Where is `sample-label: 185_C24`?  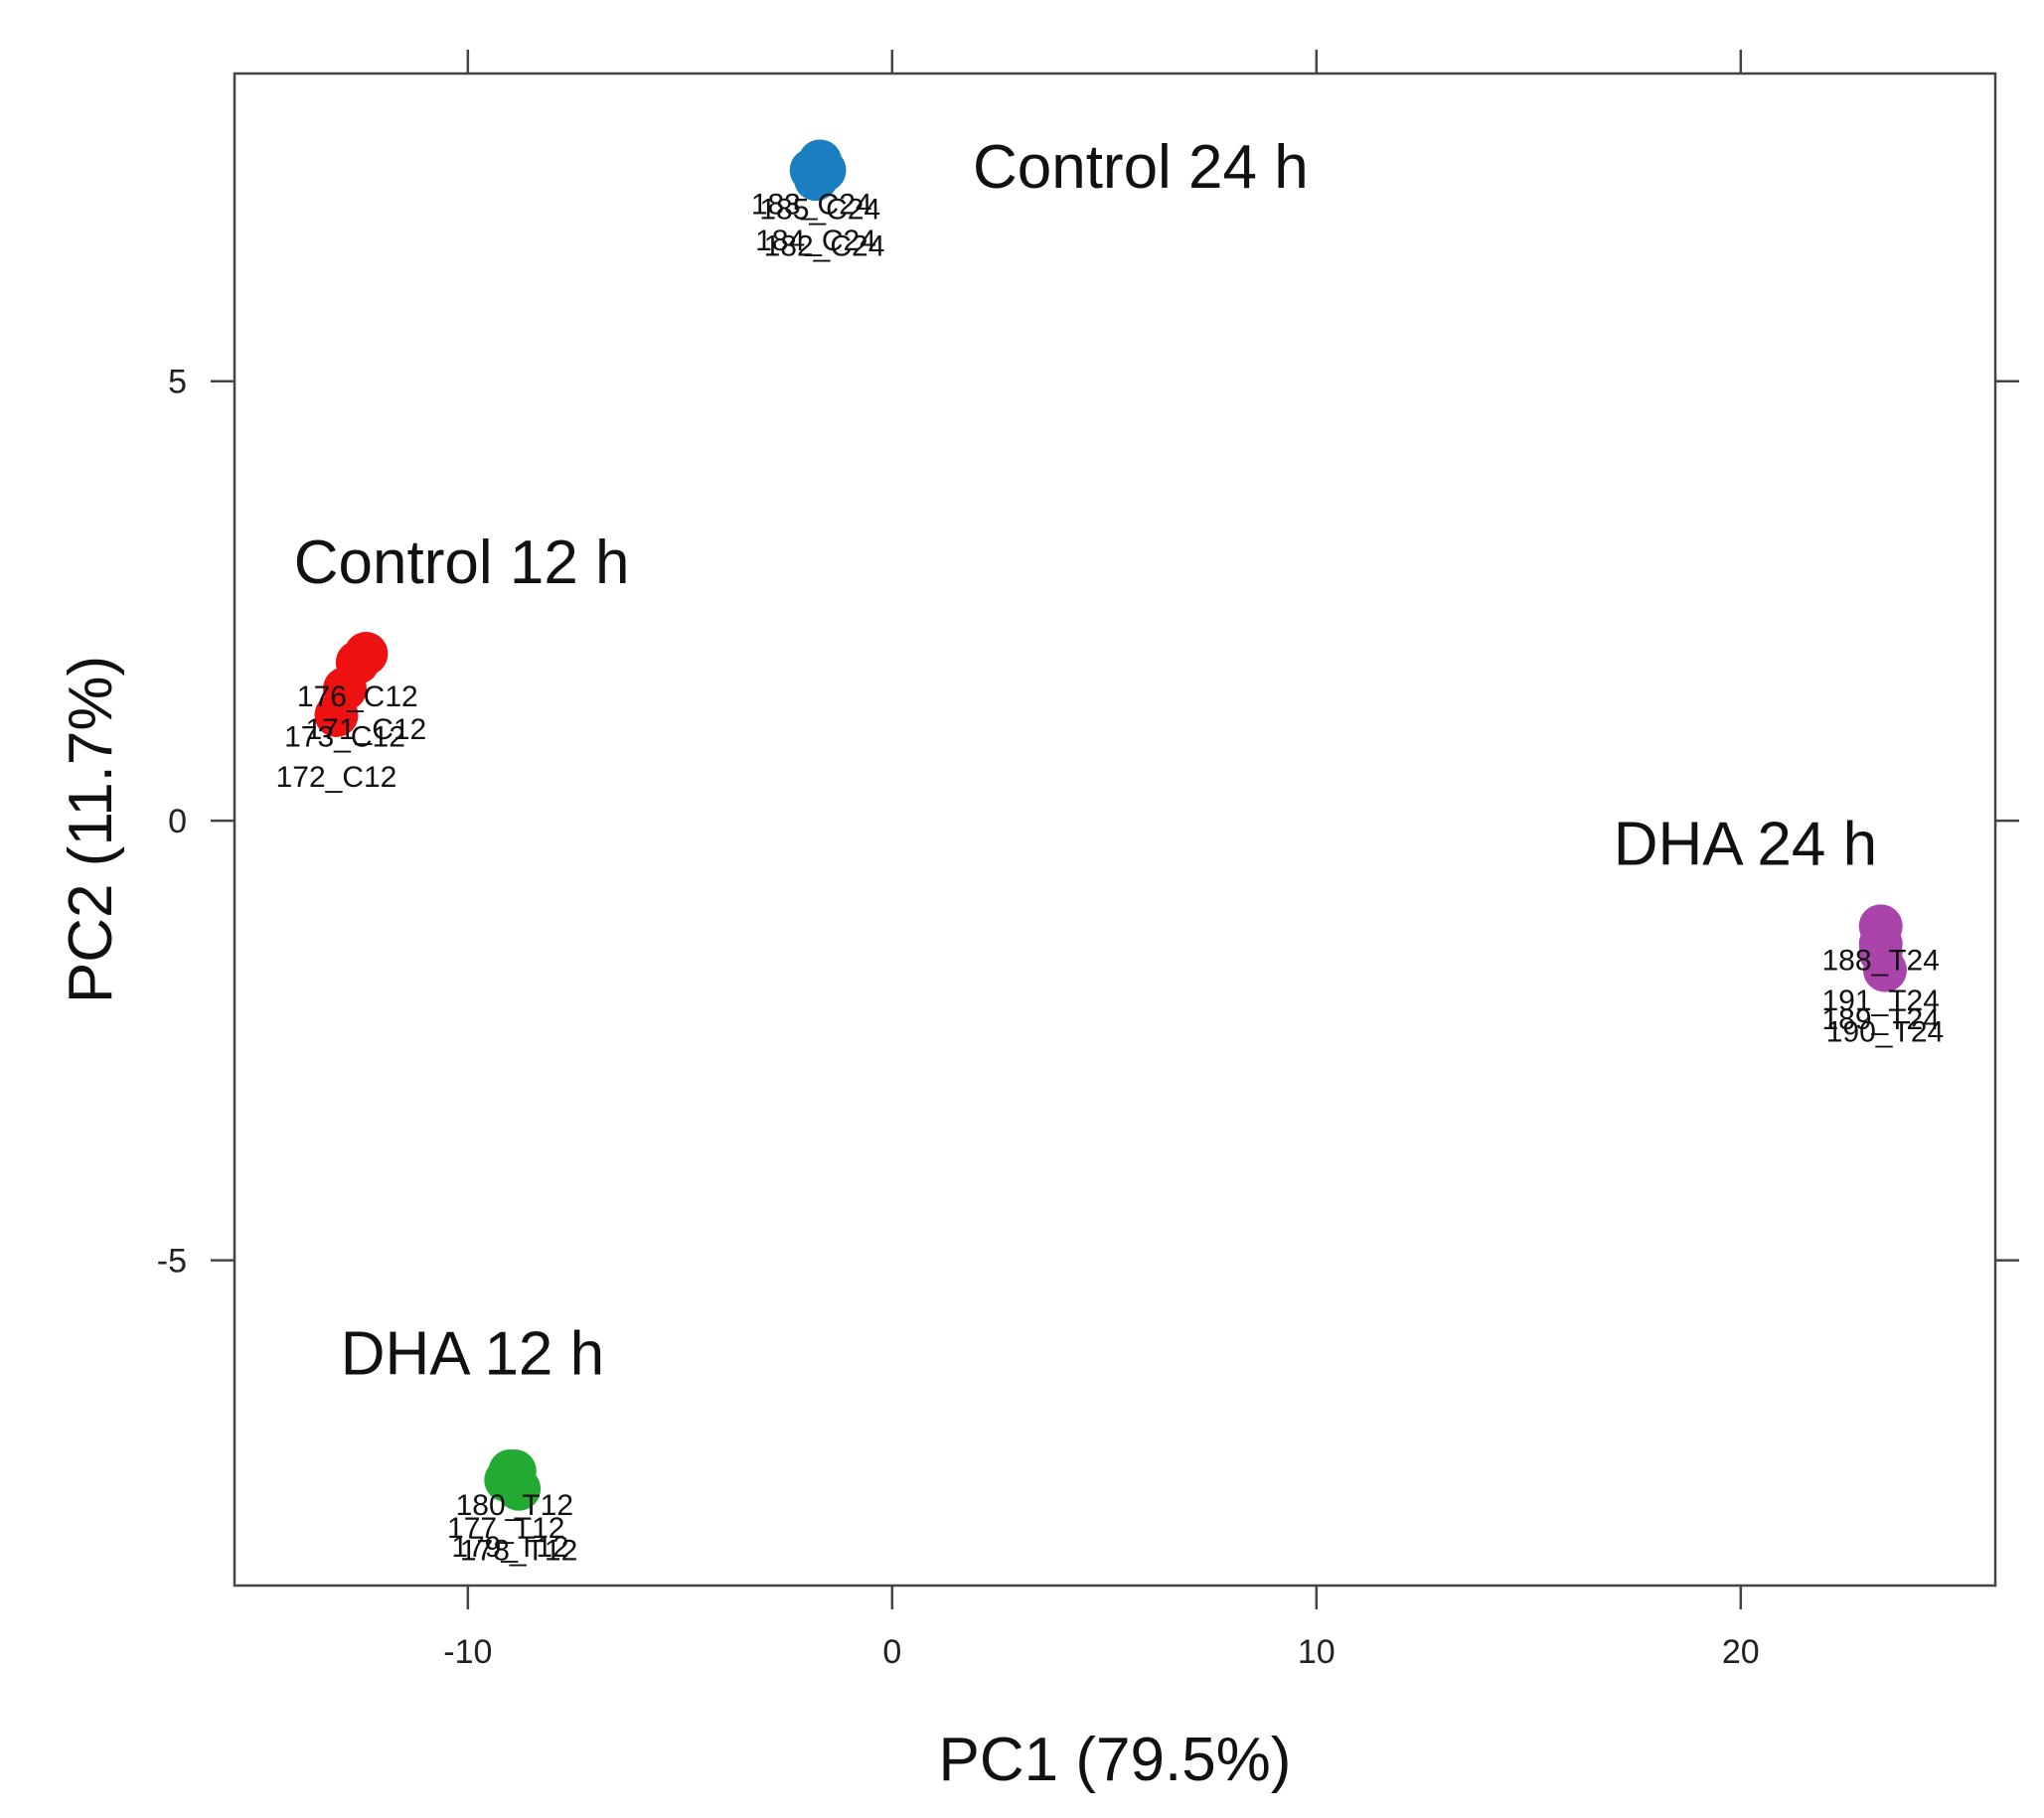 sample-label: 185_C24 is located at coordinates (819, 209).